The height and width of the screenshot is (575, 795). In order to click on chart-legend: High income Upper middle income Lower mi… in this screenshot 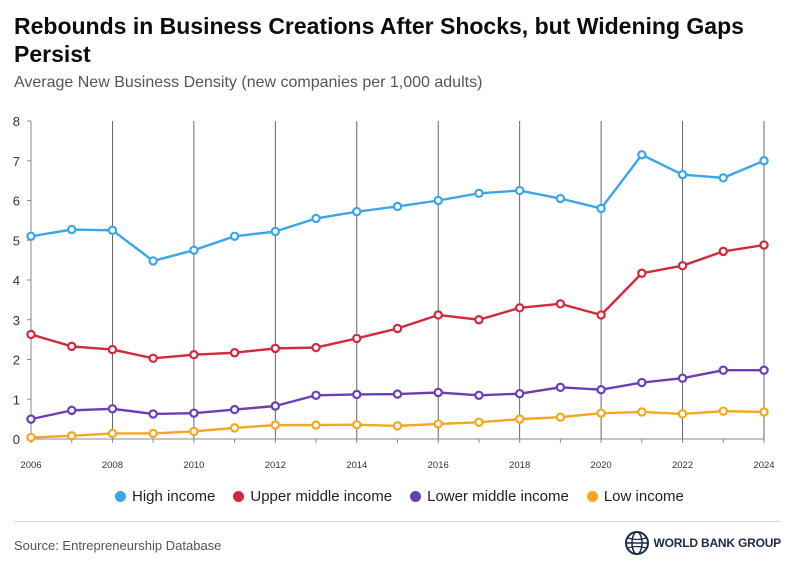, I will do `click(399, 496)`.